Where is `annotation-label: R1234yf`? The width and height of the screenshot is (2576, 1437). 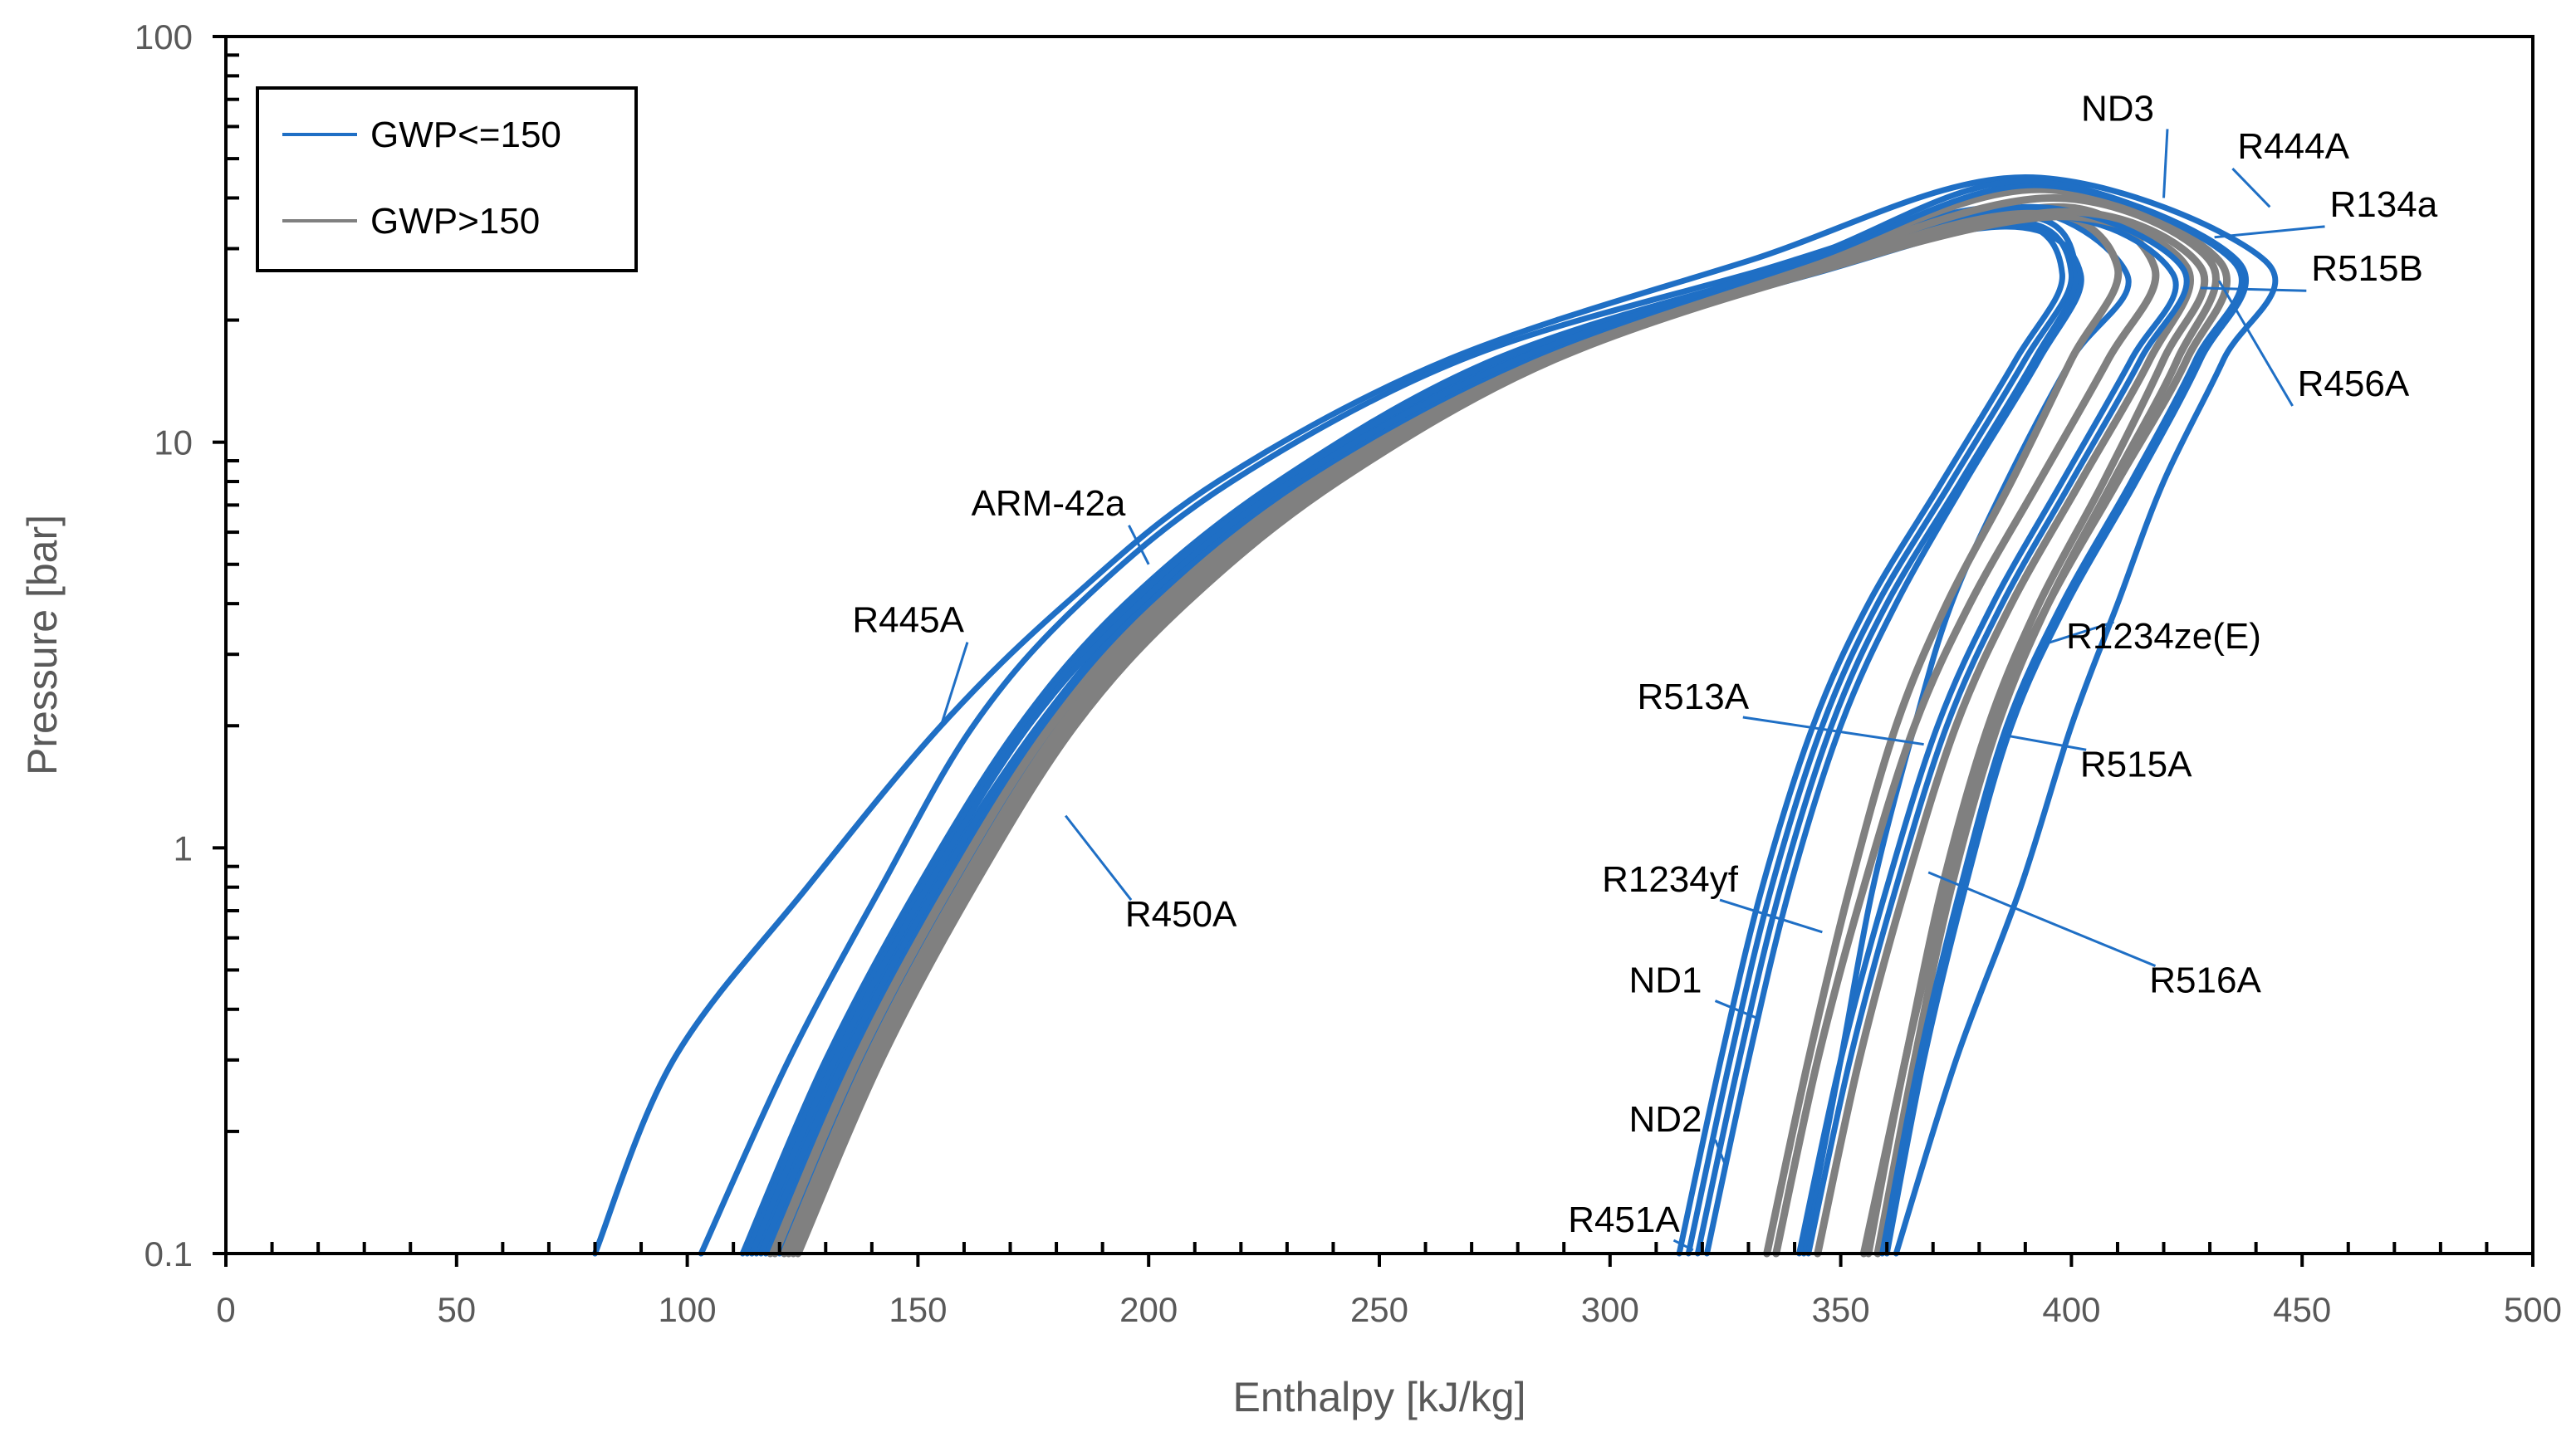
annotation-label: R1234yf is located at coordinates (1671, 879).